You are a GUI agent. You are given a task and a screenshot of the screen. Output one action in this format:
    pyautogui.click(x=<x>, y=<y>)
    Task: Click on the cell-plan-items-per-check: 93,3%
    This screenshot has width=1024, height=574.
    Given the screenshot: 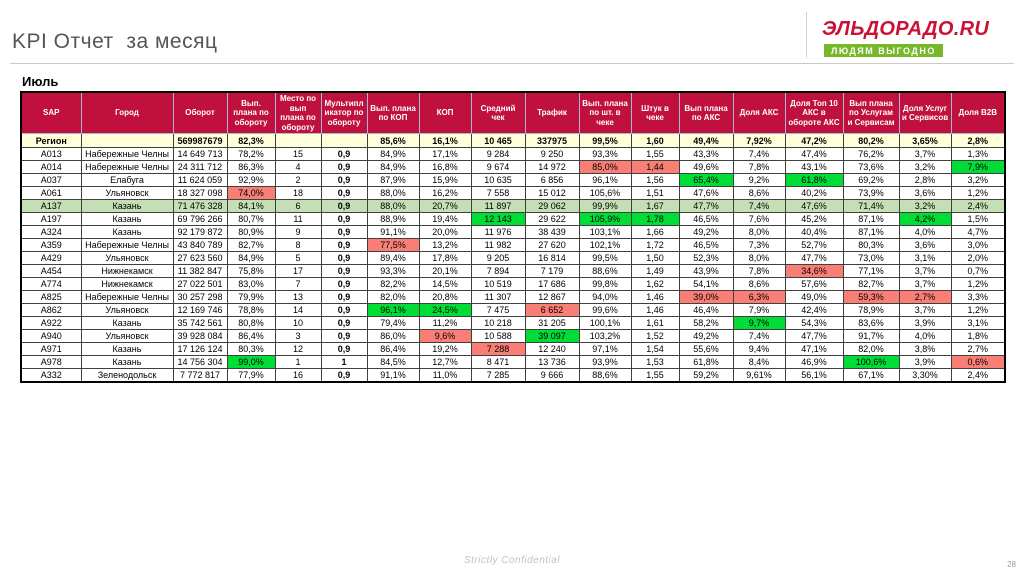 What is the action you would take?
    pyautogui.click(x=605, y=154)
    